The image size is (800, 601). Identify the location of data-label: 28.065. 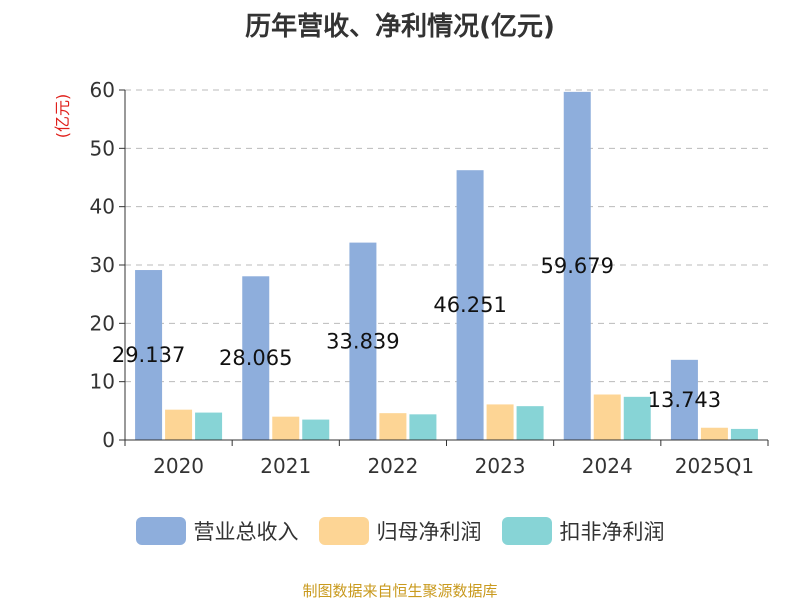
(255, 358).